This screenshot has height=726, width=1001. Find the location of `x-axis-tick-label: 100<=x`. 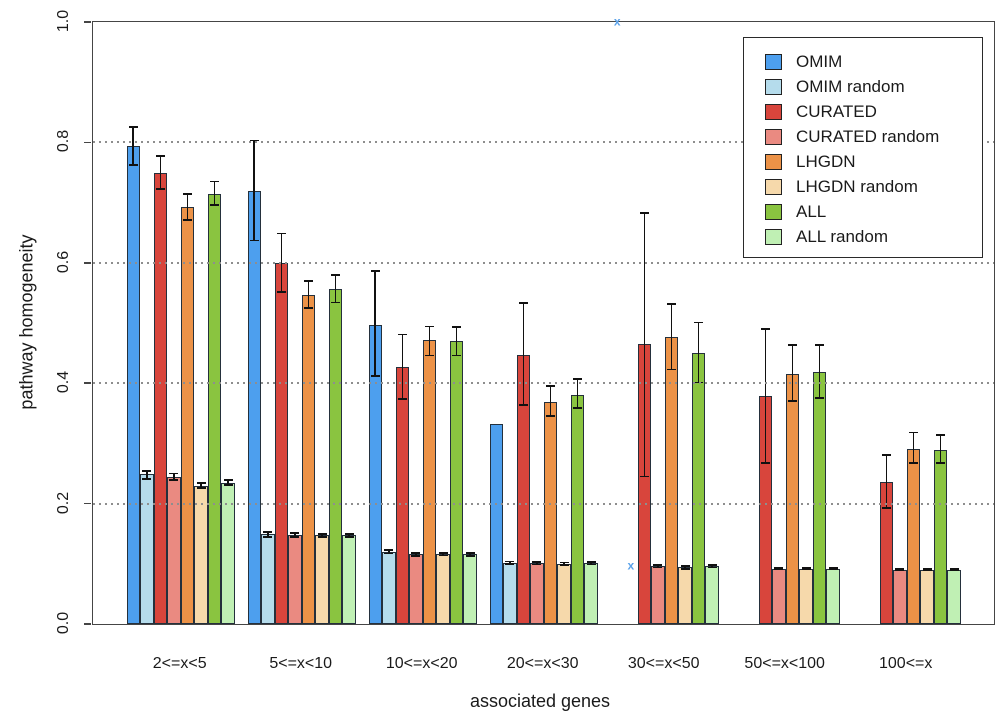

x-axis-tick-label: 100<=x is located at coordinates (905, 663).